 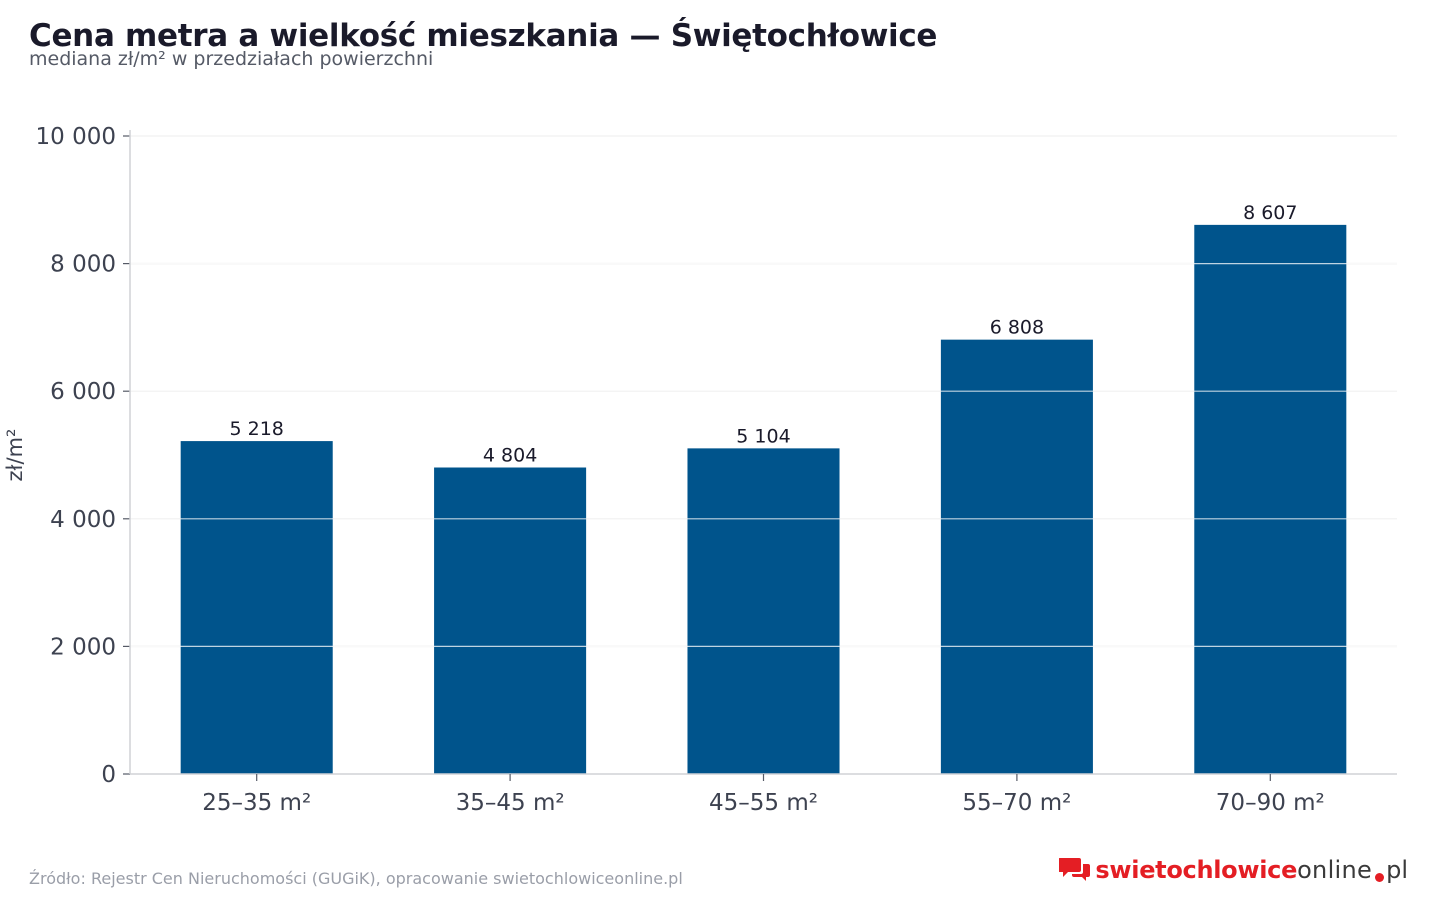 What do you see at coordinates (1017, 328) in the screenshot?
I see `bar-value-label: 6 808` at bounding box center [1017, 328].